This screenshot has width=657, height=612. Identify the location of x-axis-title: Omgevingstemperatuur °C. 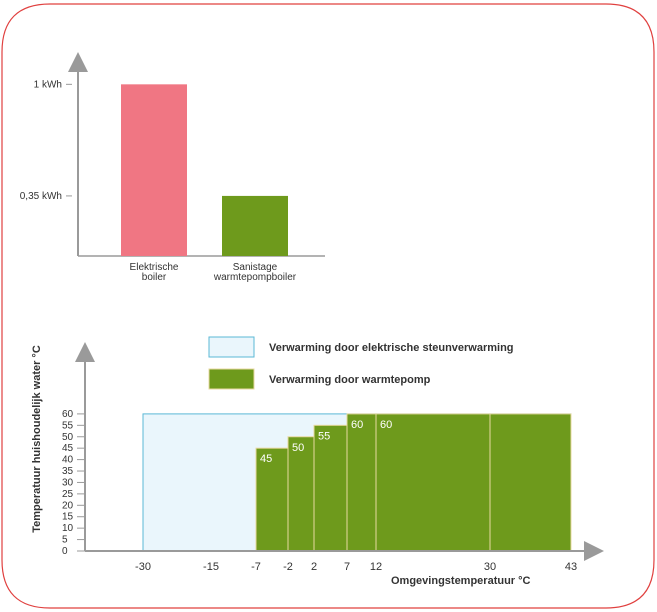
(461, 581).